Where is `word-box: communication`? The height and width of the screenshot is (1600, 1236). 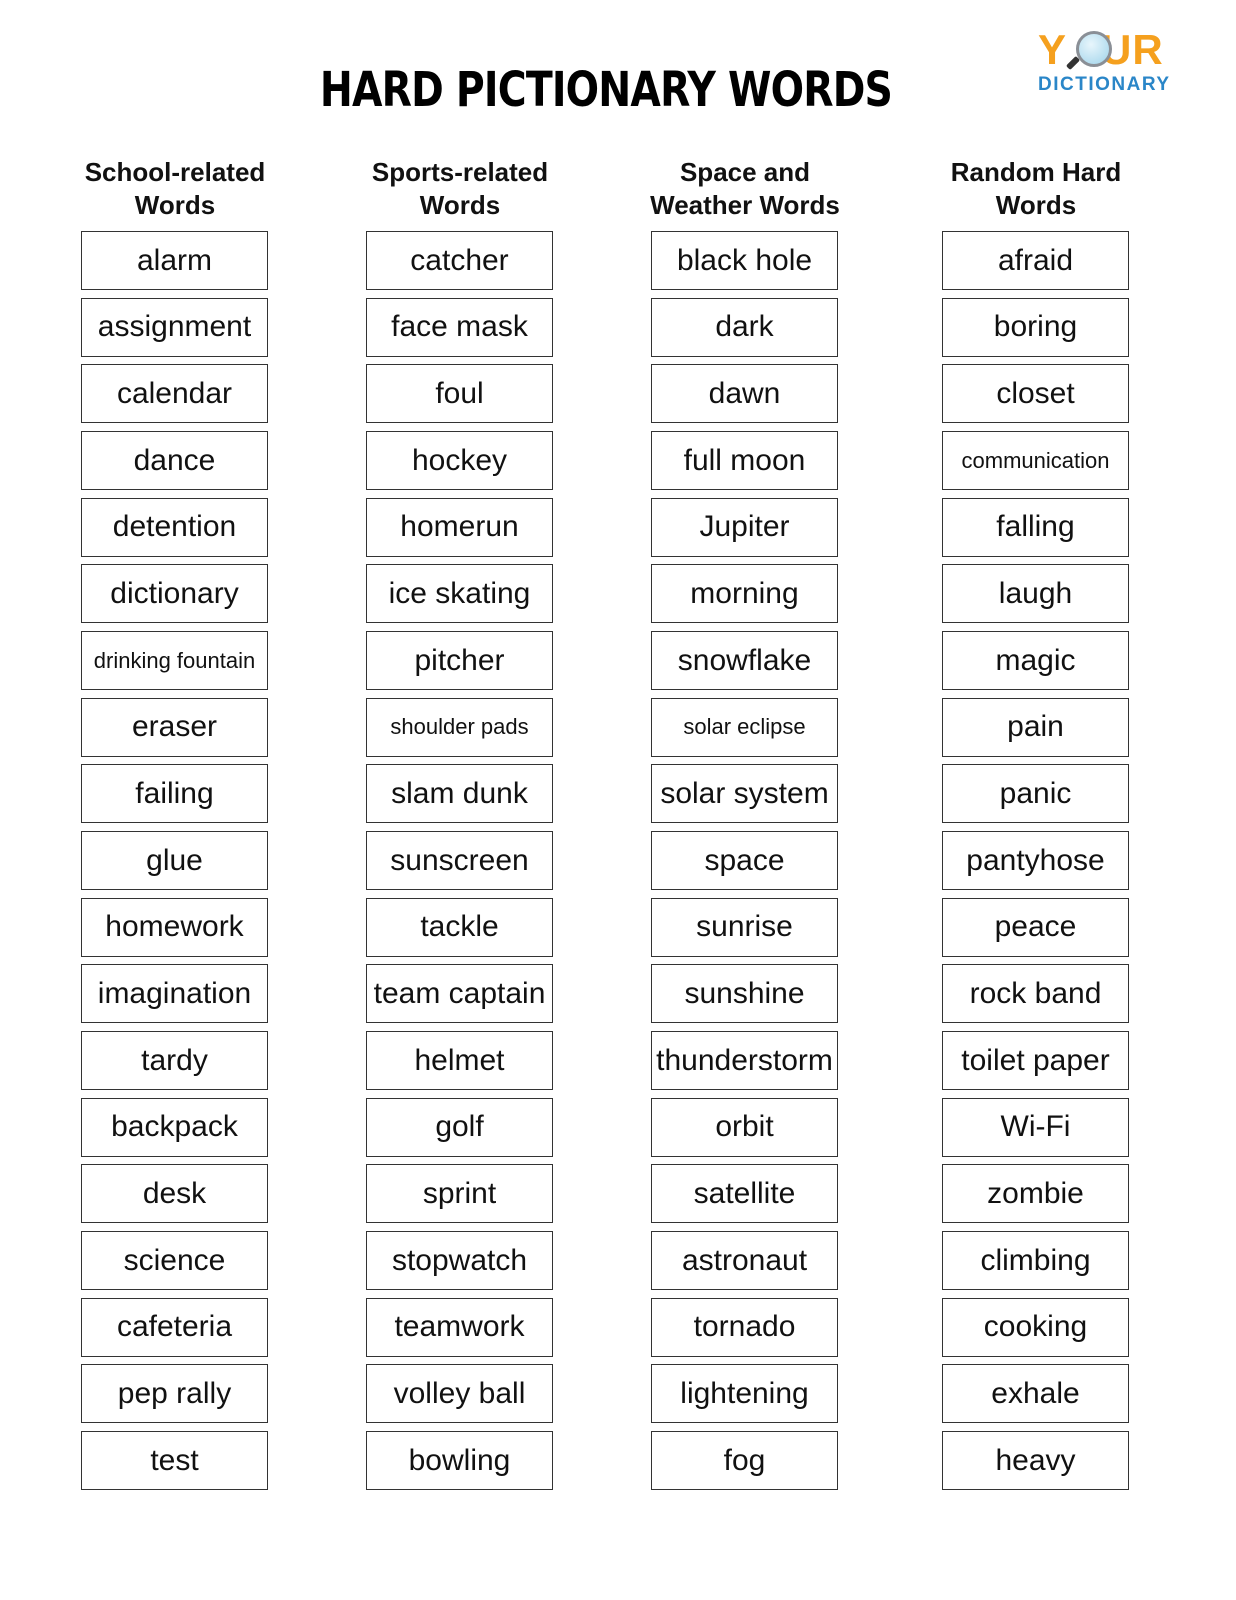
word-box: communication is located at coordinates (1035, 460).